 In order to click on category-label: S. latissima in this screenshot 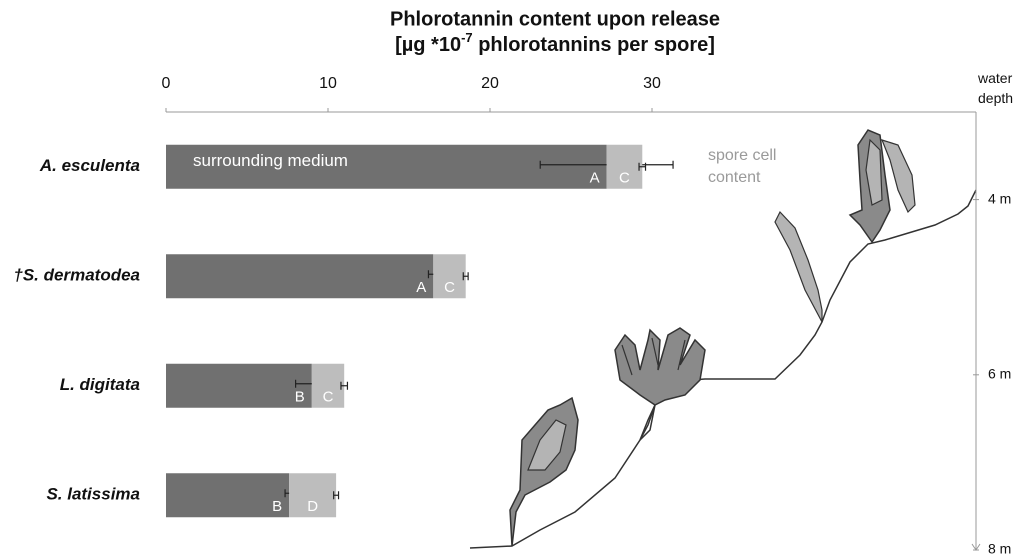, I will do `click(93, 494)`.